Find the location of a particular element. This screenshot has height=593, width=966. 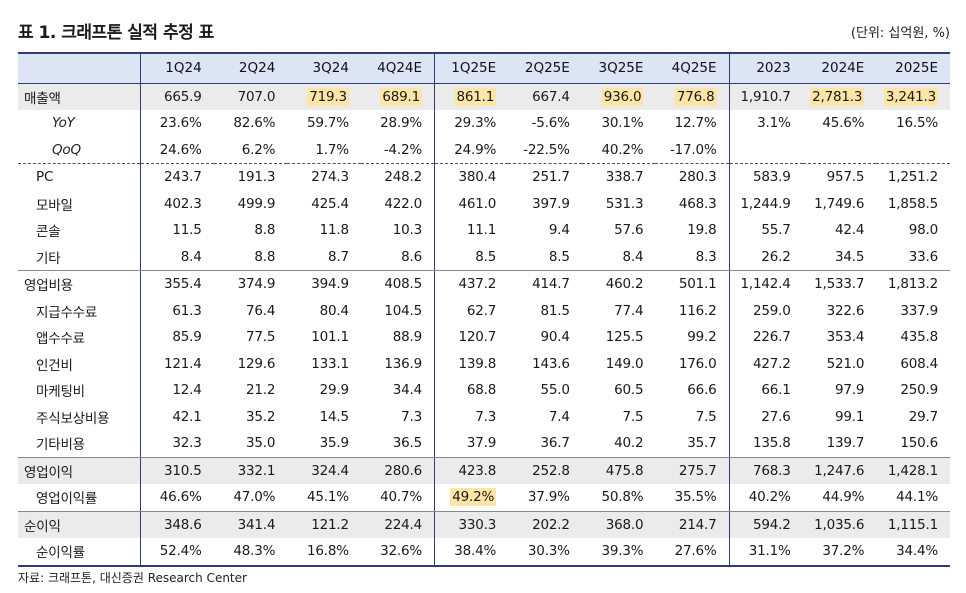

cell-value: 501.1 is located at coordinates (697, 284).